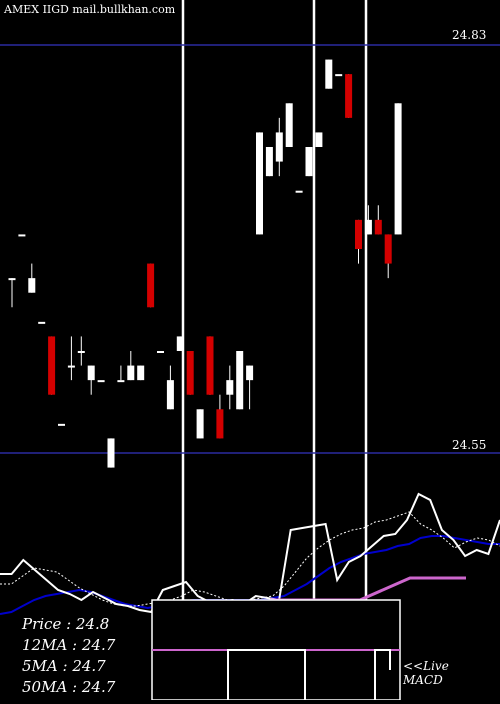  I want to click on ma50-stat: 50MA : 24.7, so click(69, 687).